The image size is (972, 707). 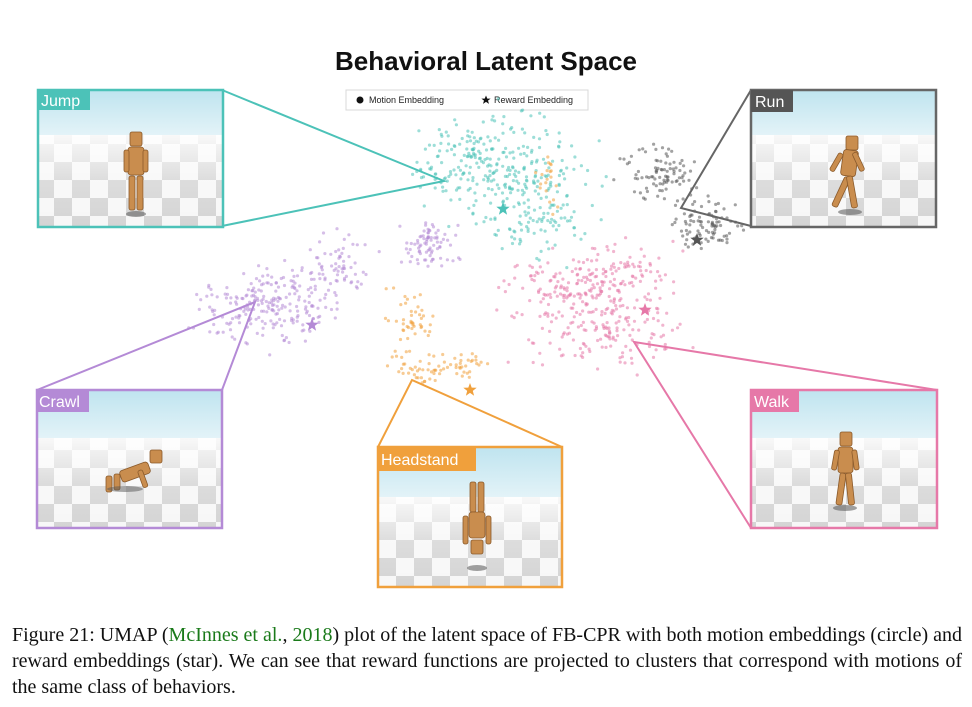 What do you see at coordinates (486, 99) in the screenshot?
I see `legend-star-marker` at bounding box center [486, 99].